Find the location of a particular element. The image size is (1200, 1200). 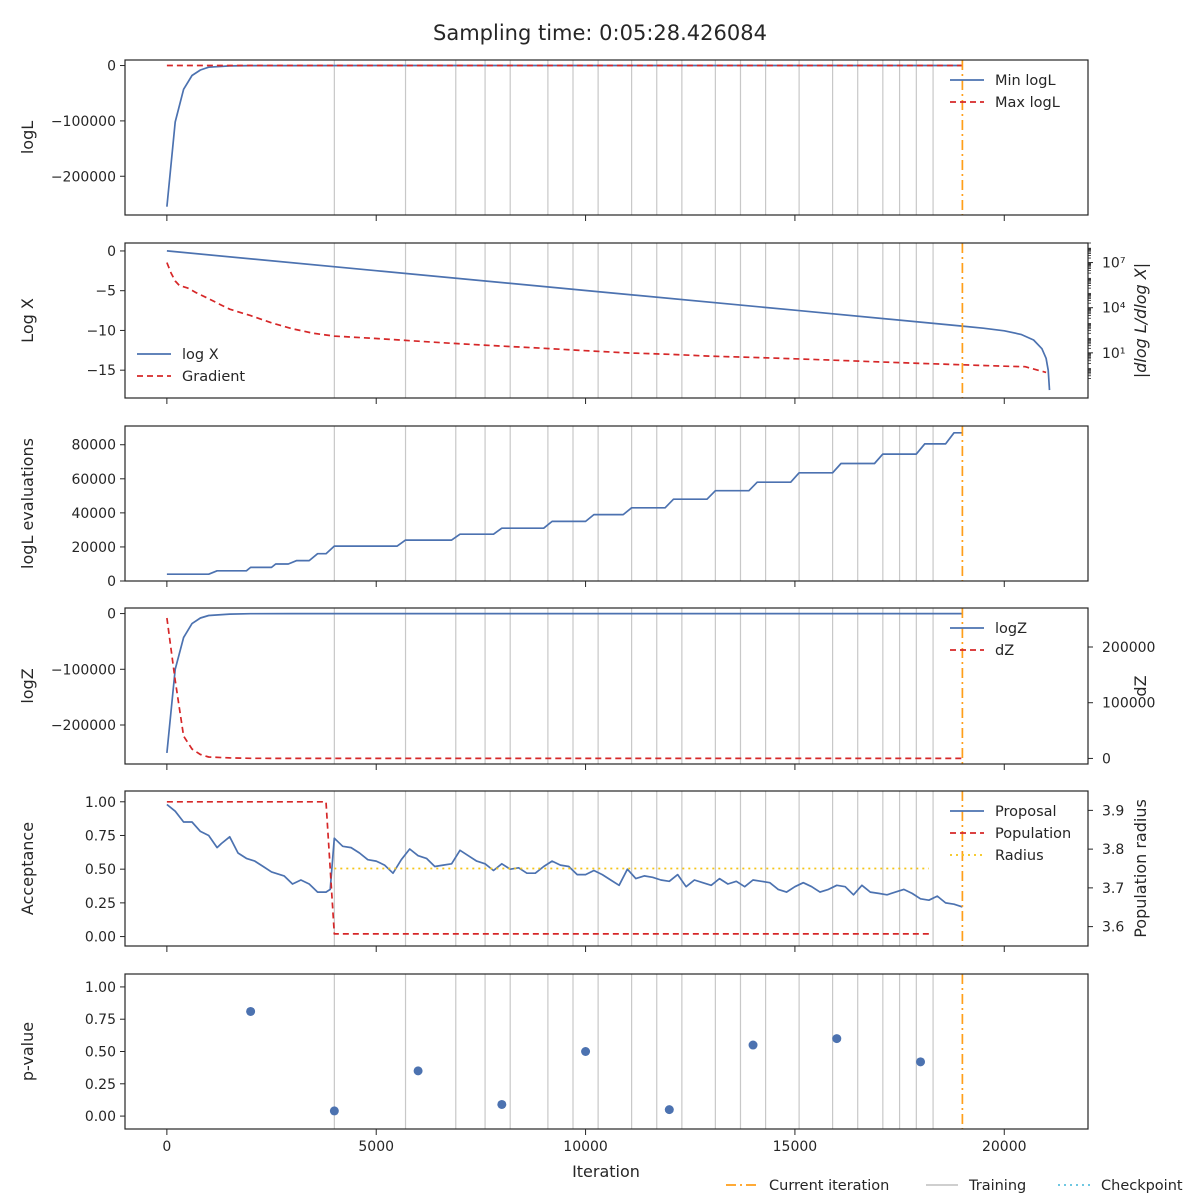

panel-1: 0 −100000 −200000 logL Min logL Max logL is located at coordinates (553, 140).